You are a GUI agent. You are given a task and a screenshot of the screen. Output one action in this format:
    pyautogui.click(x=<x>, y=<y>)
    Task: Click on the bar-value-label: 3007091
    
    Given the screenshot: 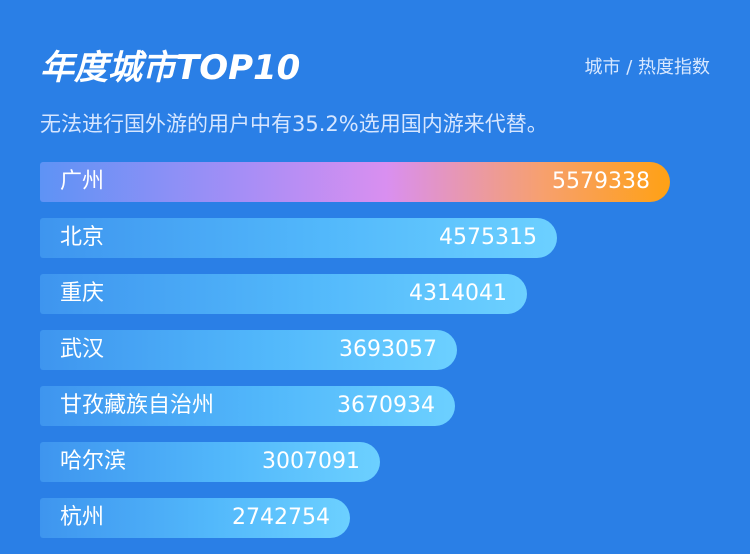 What is the action you would take?
    pyautogui.click(x=311, y=461)
    